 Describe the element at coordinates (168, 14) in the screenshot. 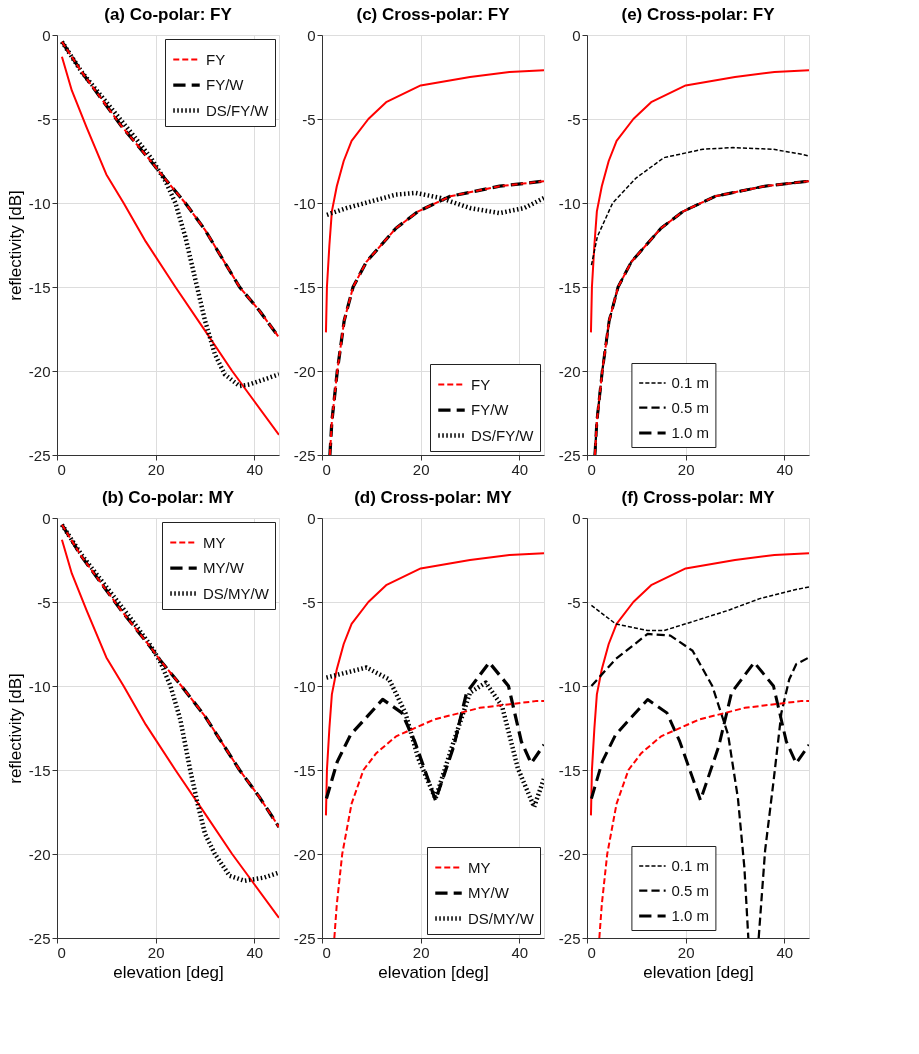

I see `chart-title: (a) Co-polar: FY` at that location.